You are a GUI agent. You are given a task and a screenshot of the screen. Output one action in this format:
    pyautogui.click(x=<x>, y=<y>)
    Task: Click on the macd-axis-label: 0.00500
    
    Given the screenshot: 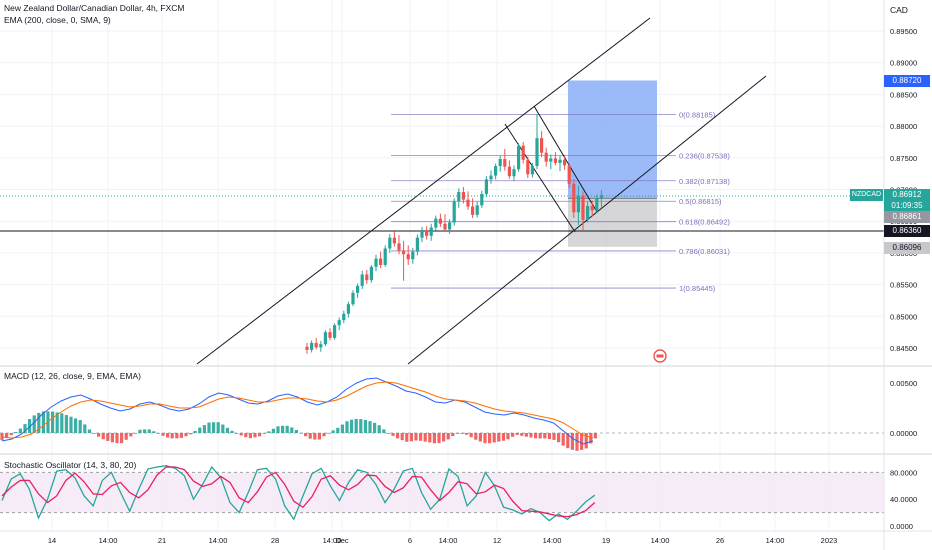 What is the action you would take?
    pyautogui.click(x=903, y=383)
    